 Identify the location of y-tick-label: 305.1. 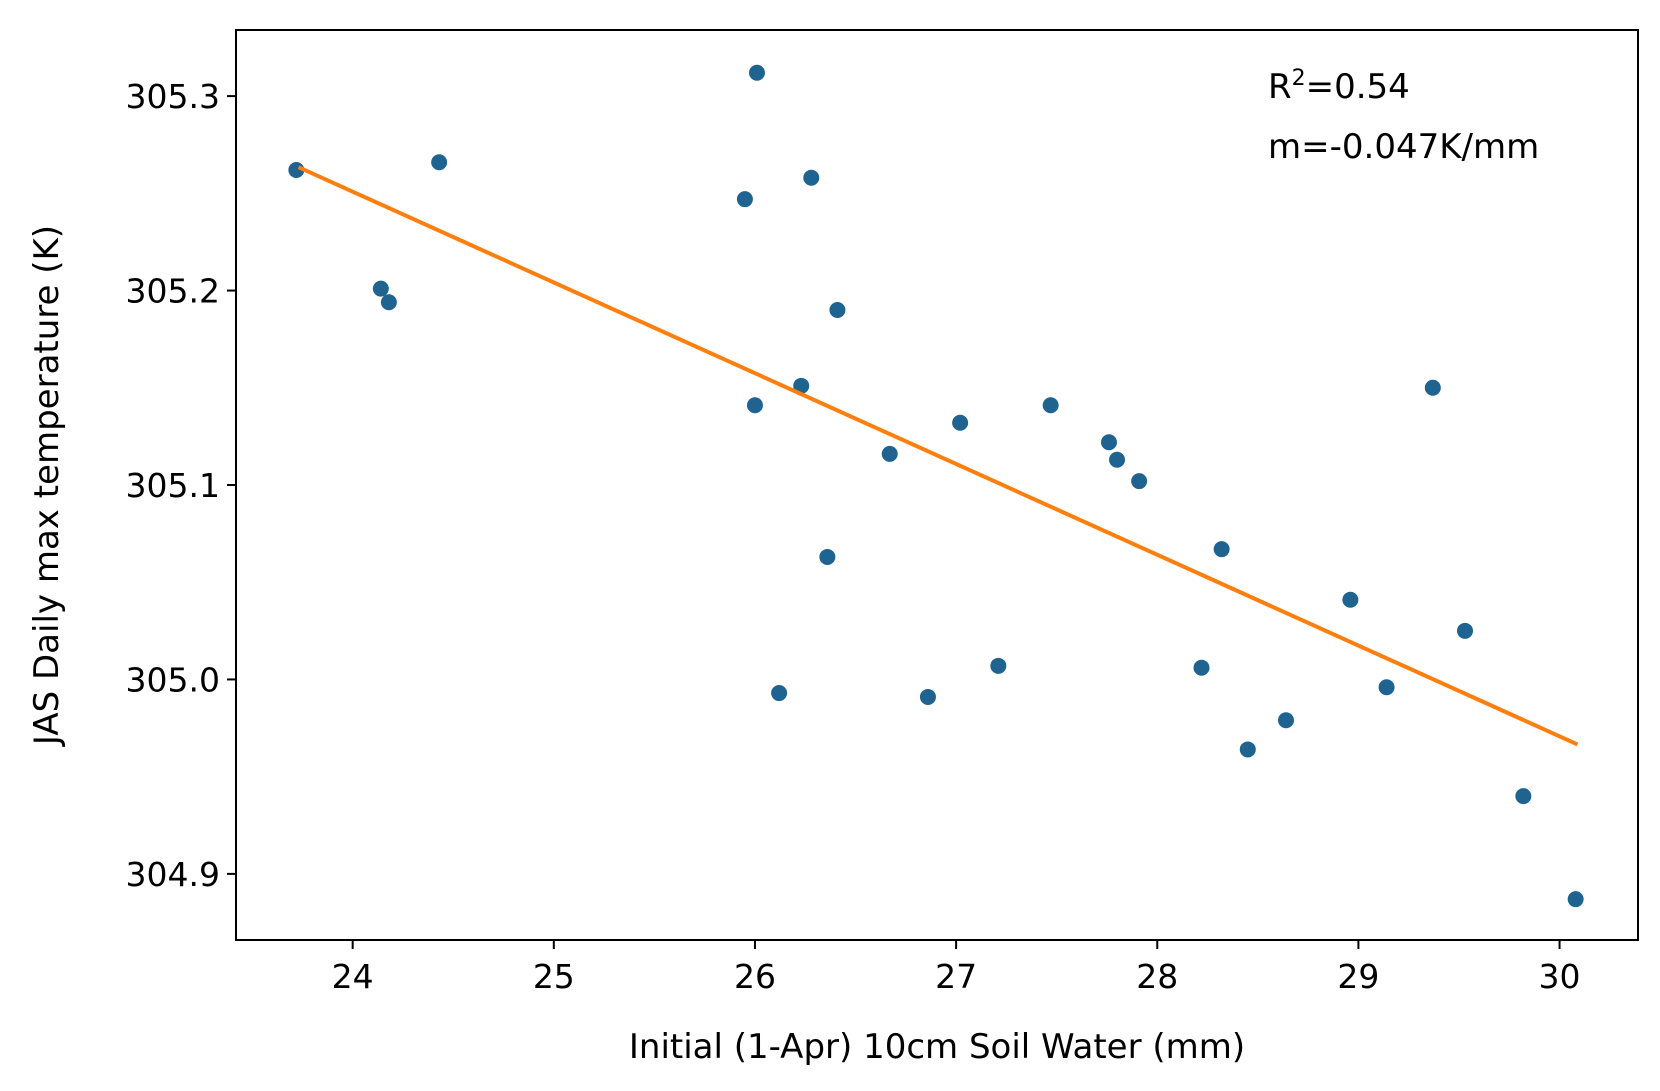
(173, 485).